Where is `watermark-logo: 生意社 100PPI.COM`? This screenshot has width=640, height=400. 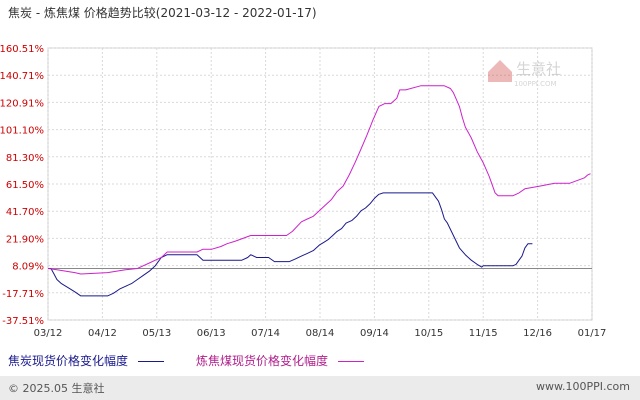
watermark-logo: 生意社 100PPI.COM is located at coordinates (524, 74).